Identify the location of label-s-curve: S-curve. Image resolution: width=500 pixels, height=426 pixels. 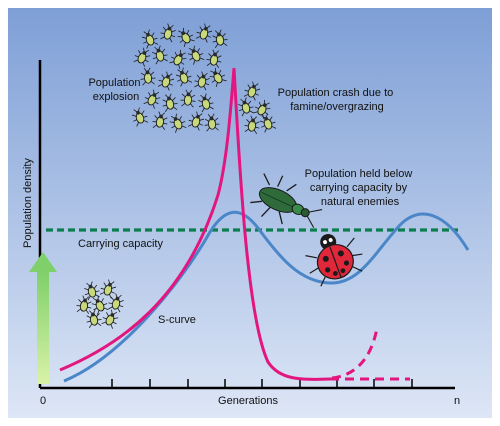
(177, 320).